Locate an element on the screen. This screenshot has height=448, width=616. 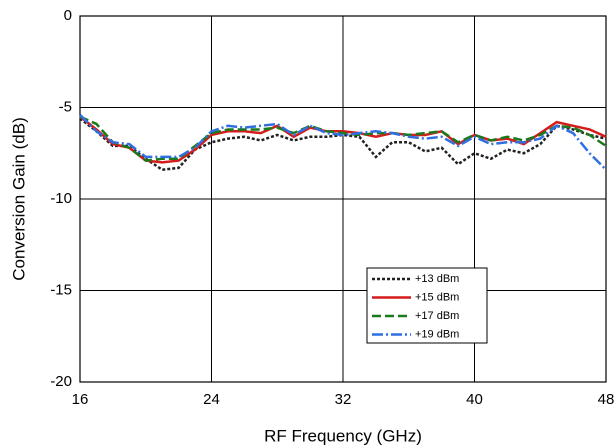
legend-label: +19 dBm is located at coordinates (437, 334).